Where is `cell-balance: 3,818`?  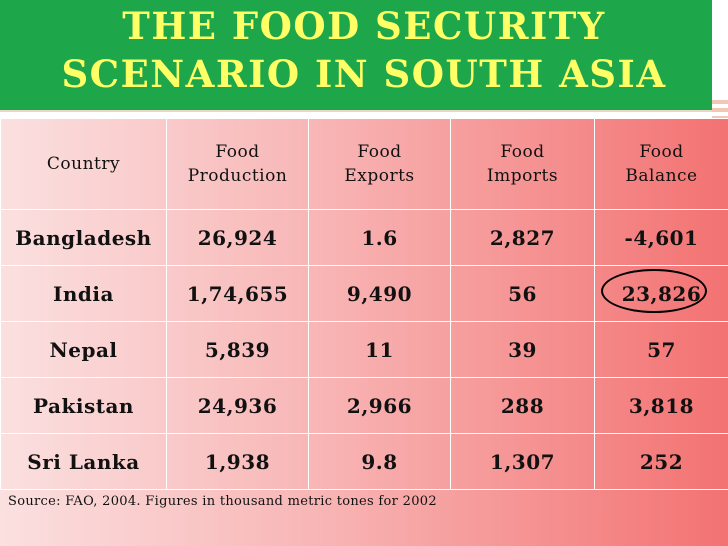
cell-balance: 3,818 is located at coordinates (661, 405).